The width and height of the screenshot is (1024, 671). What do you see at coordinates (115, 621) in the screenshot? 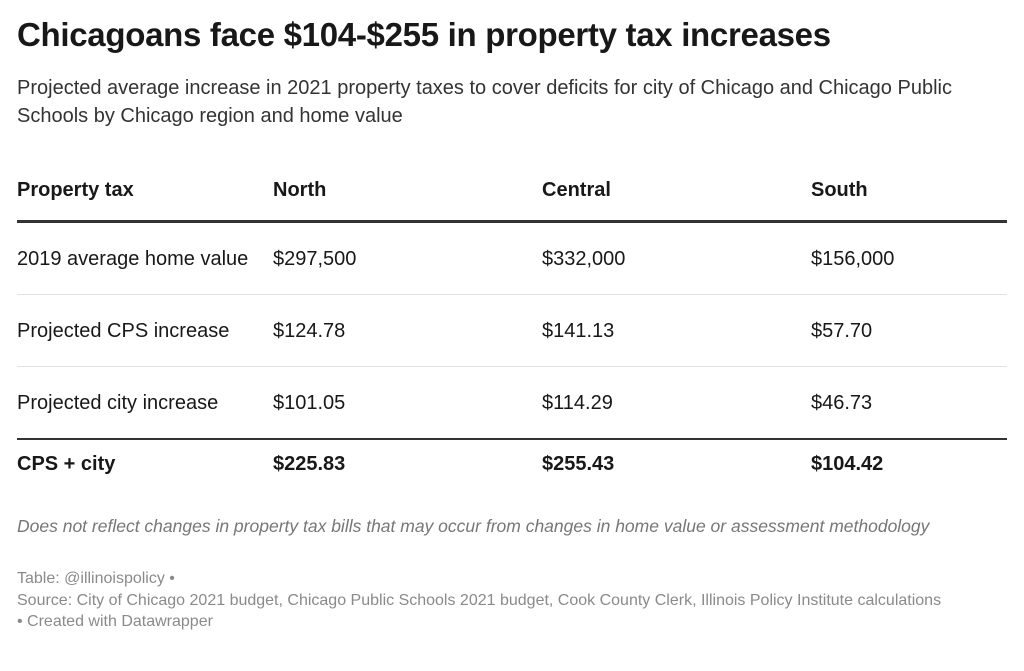
I see `datawrapper-credit: • Created with Datawrapper` at bounding box center [115, 621].